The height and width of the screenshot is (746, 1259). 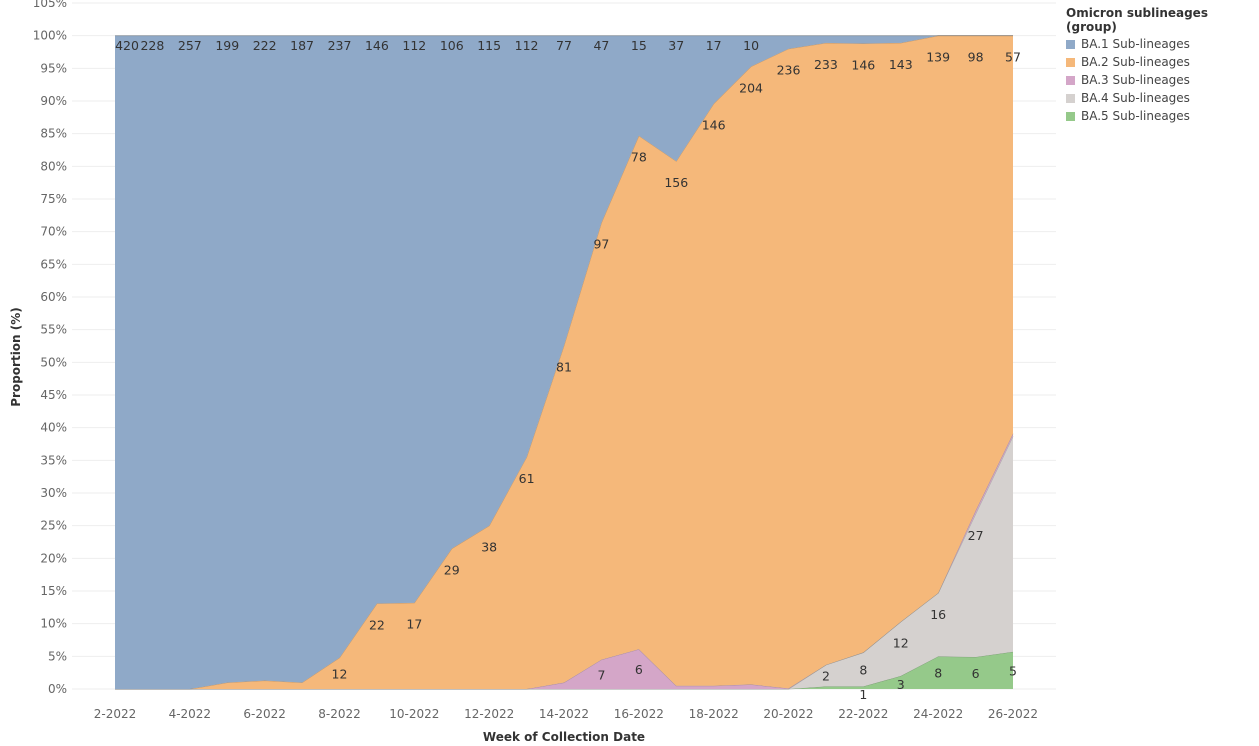 What do you see at coordinates (639, 45) in the screenshot?
I see `data-label: 15` at bounding box center [639, 45].